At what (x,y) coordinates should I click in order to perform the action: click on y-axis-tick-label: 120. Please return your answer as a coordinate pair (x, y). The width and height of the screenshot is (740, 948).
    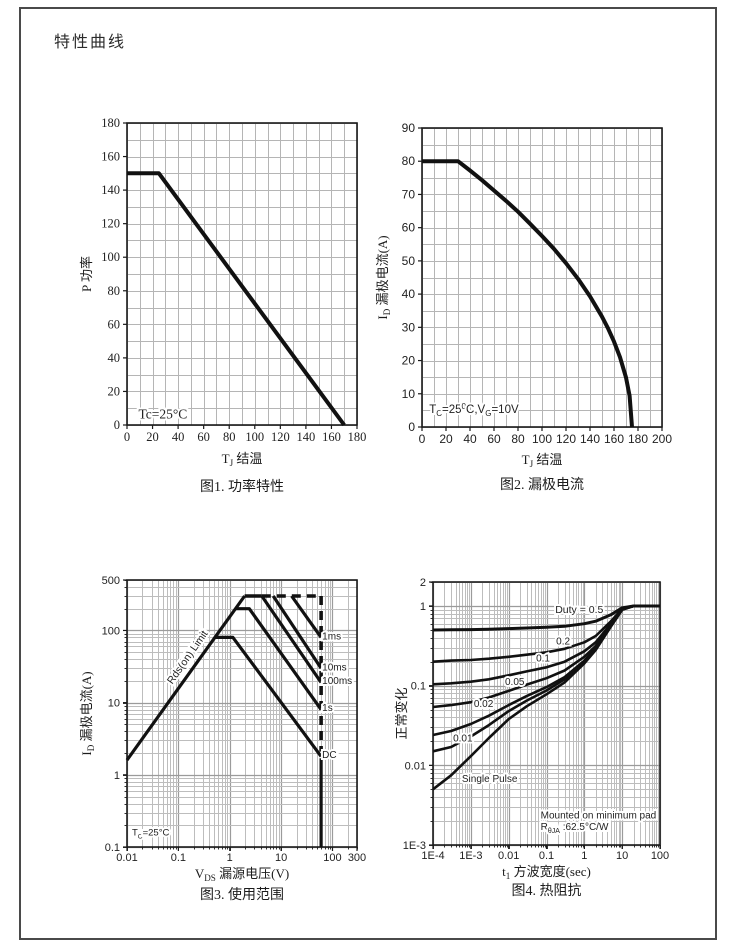
    Looking at the image, I should click on (110, 224).